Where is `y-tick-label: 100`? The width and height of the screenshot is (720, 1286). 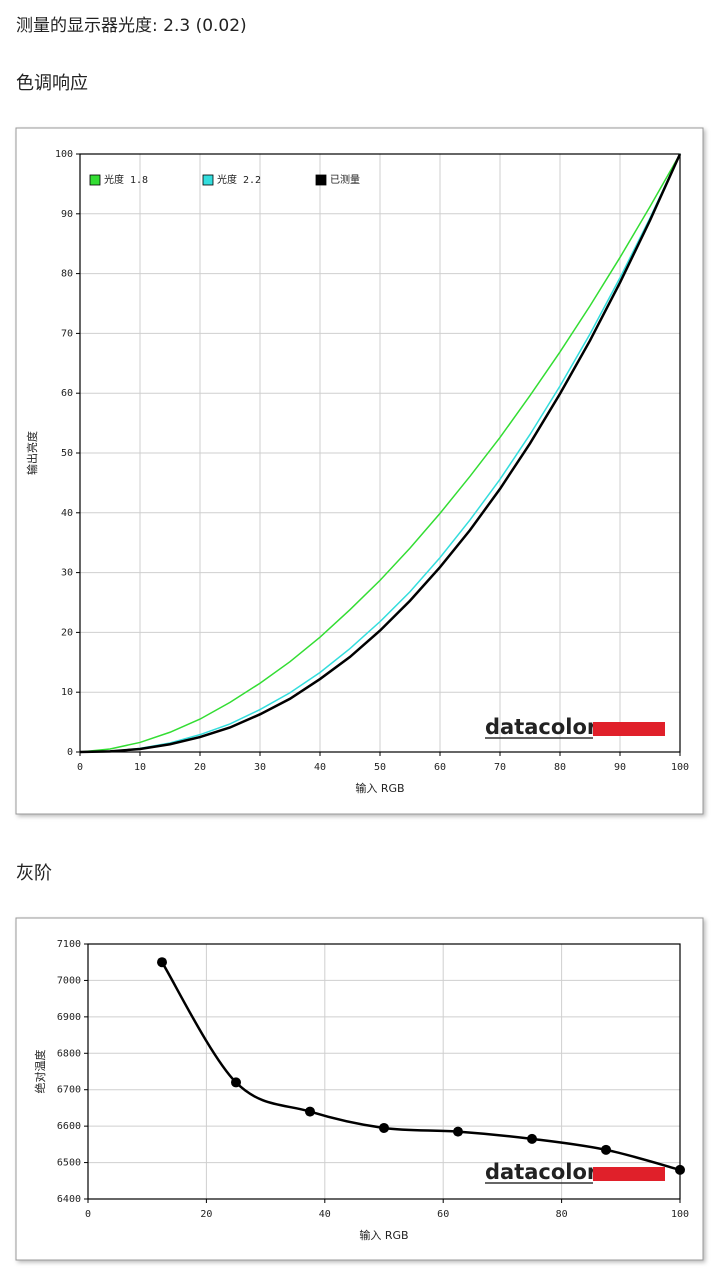 y-tick-label: 100 is located at coordinates (64, 154).